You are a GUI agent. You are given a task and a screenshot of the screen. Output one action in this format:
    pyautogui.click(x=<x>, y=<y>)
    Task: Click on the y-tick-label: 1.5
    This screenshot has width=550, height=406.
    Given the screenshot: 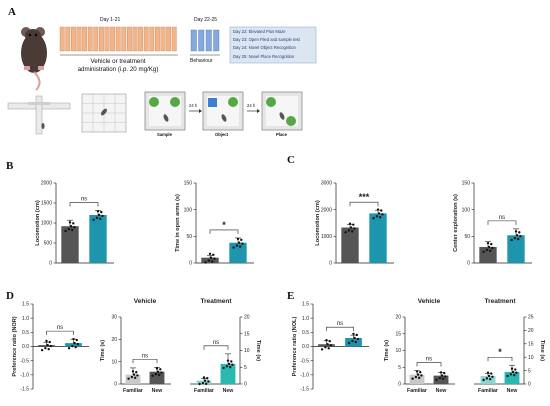 What is the action you would take?
    pyautogui.click(x=305, y=305)
    